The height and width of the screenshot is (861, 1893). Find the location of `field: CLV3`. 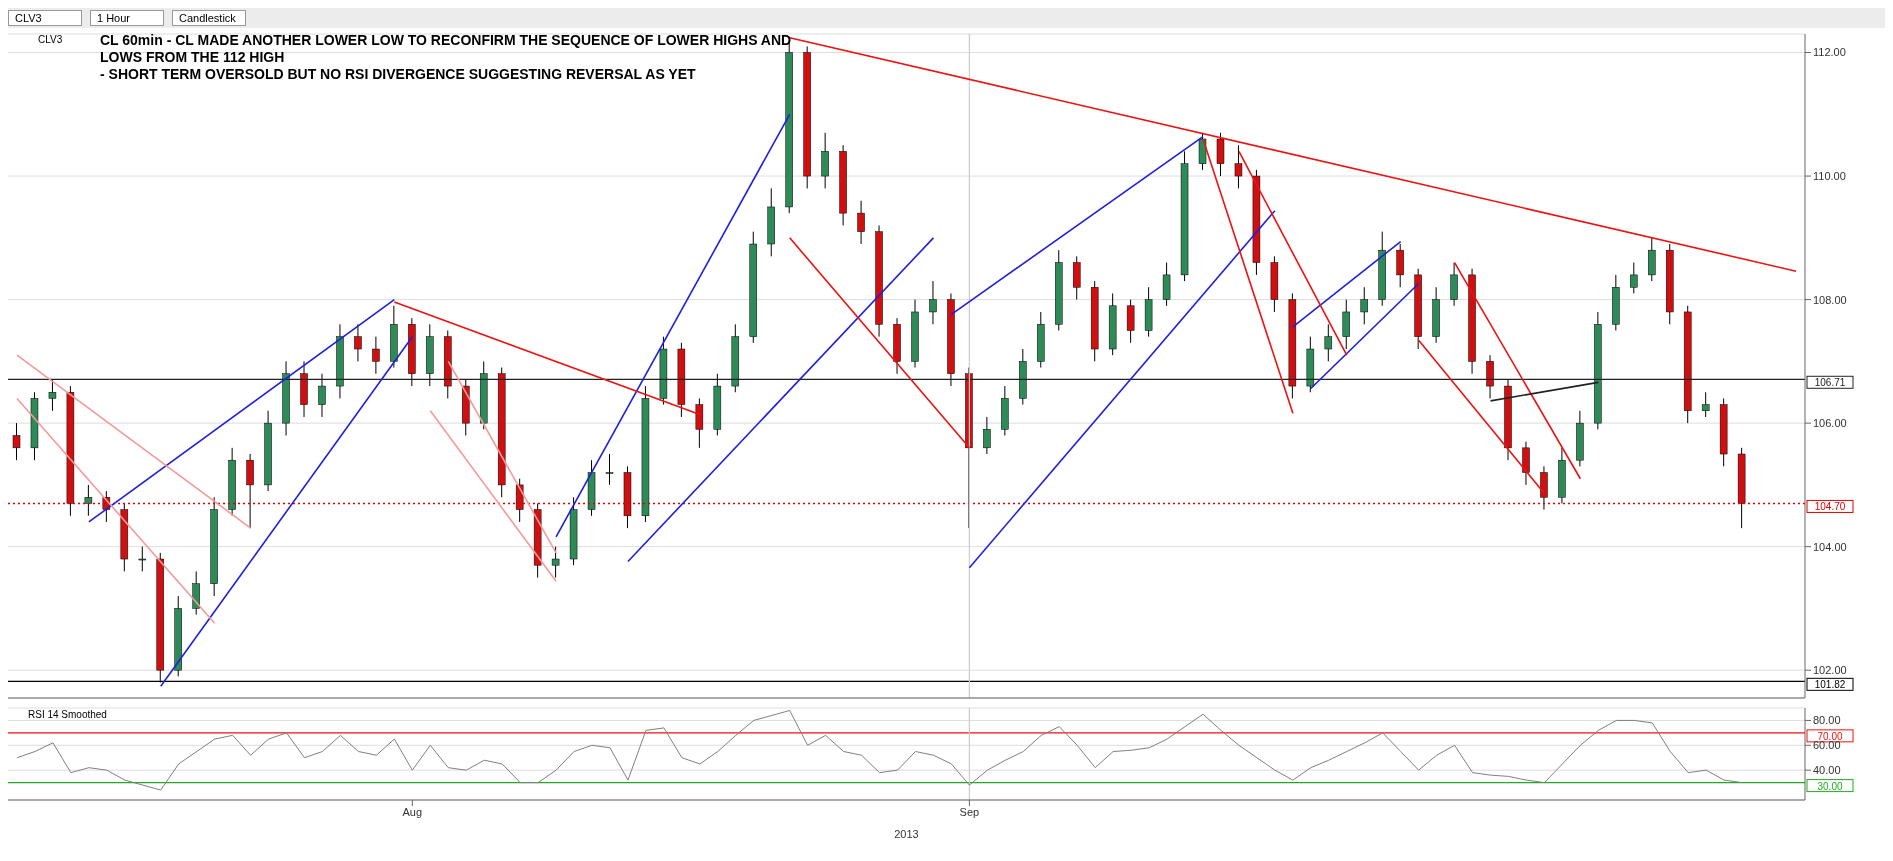

field: CLV3 is located at coordinates (45, 18).